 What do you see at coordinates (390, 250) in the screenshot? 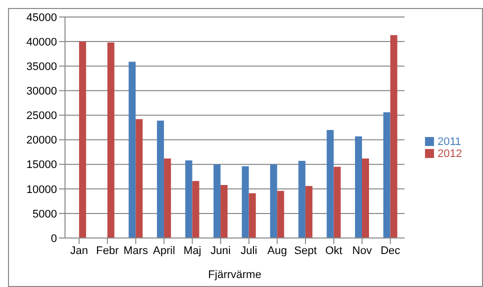
I see `x-tick-label: Dec` at bounding box center [390, 250].